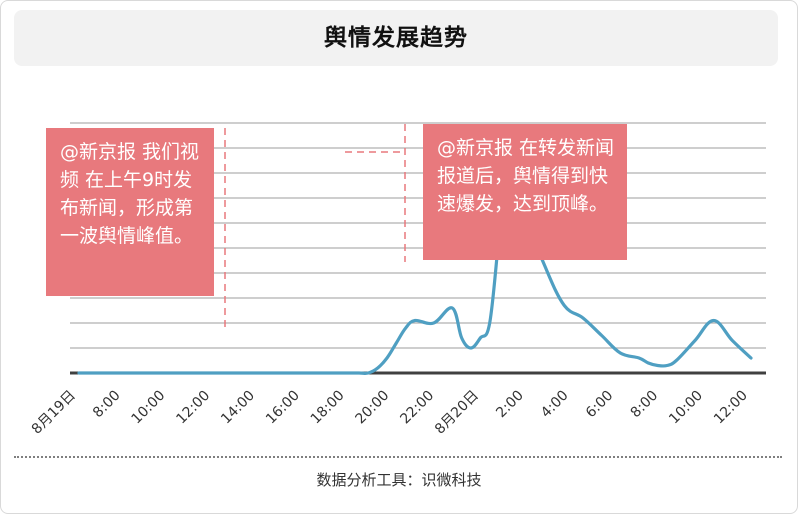 The width and height of the screenshot is (798, 514). I want to click on chart-title: 舆情发展趋势, so click(396, 38).